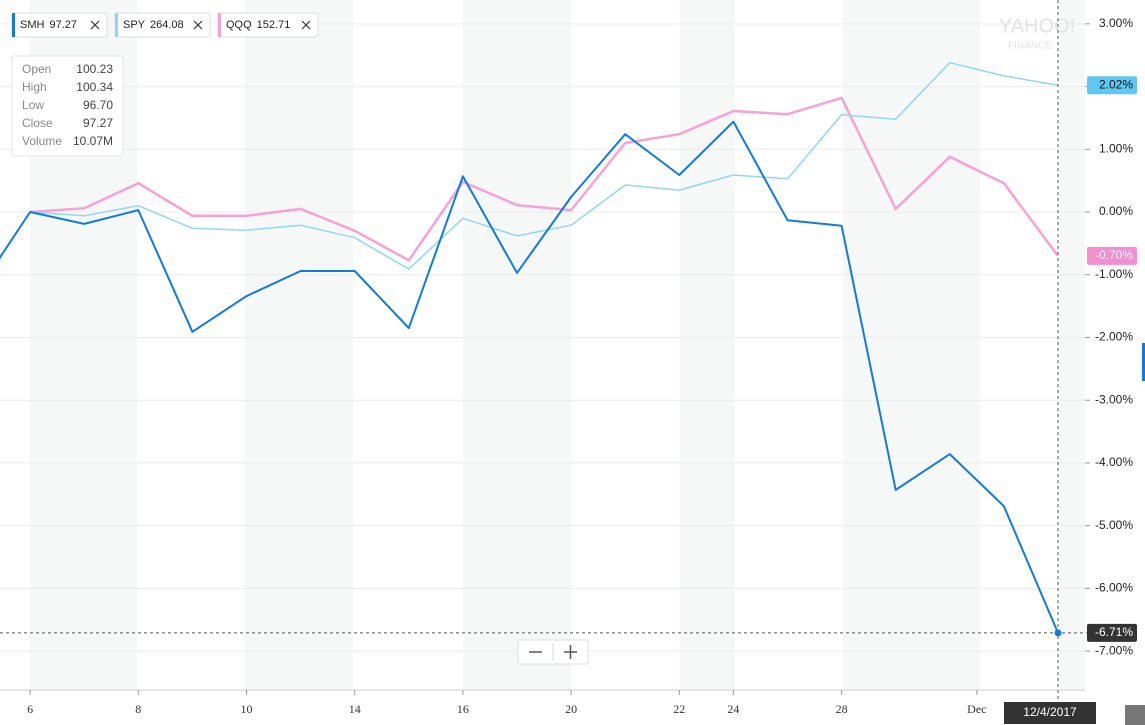 The height and width of the screenshot is (725, 1145). I want to click on tooltip-value: 100.34, so click(94, 87).